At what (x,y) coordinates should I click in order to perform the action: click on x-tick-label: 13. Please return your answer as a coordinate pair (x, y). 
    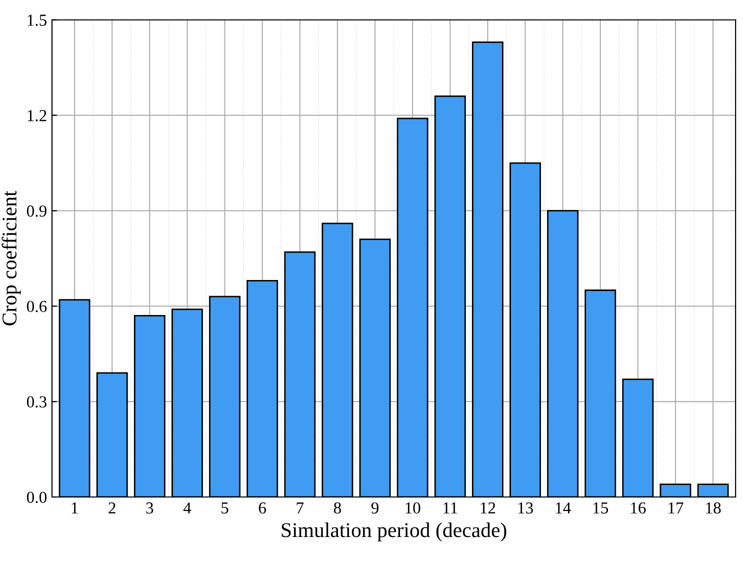
    Looking at the image, I should click on (525, 508).